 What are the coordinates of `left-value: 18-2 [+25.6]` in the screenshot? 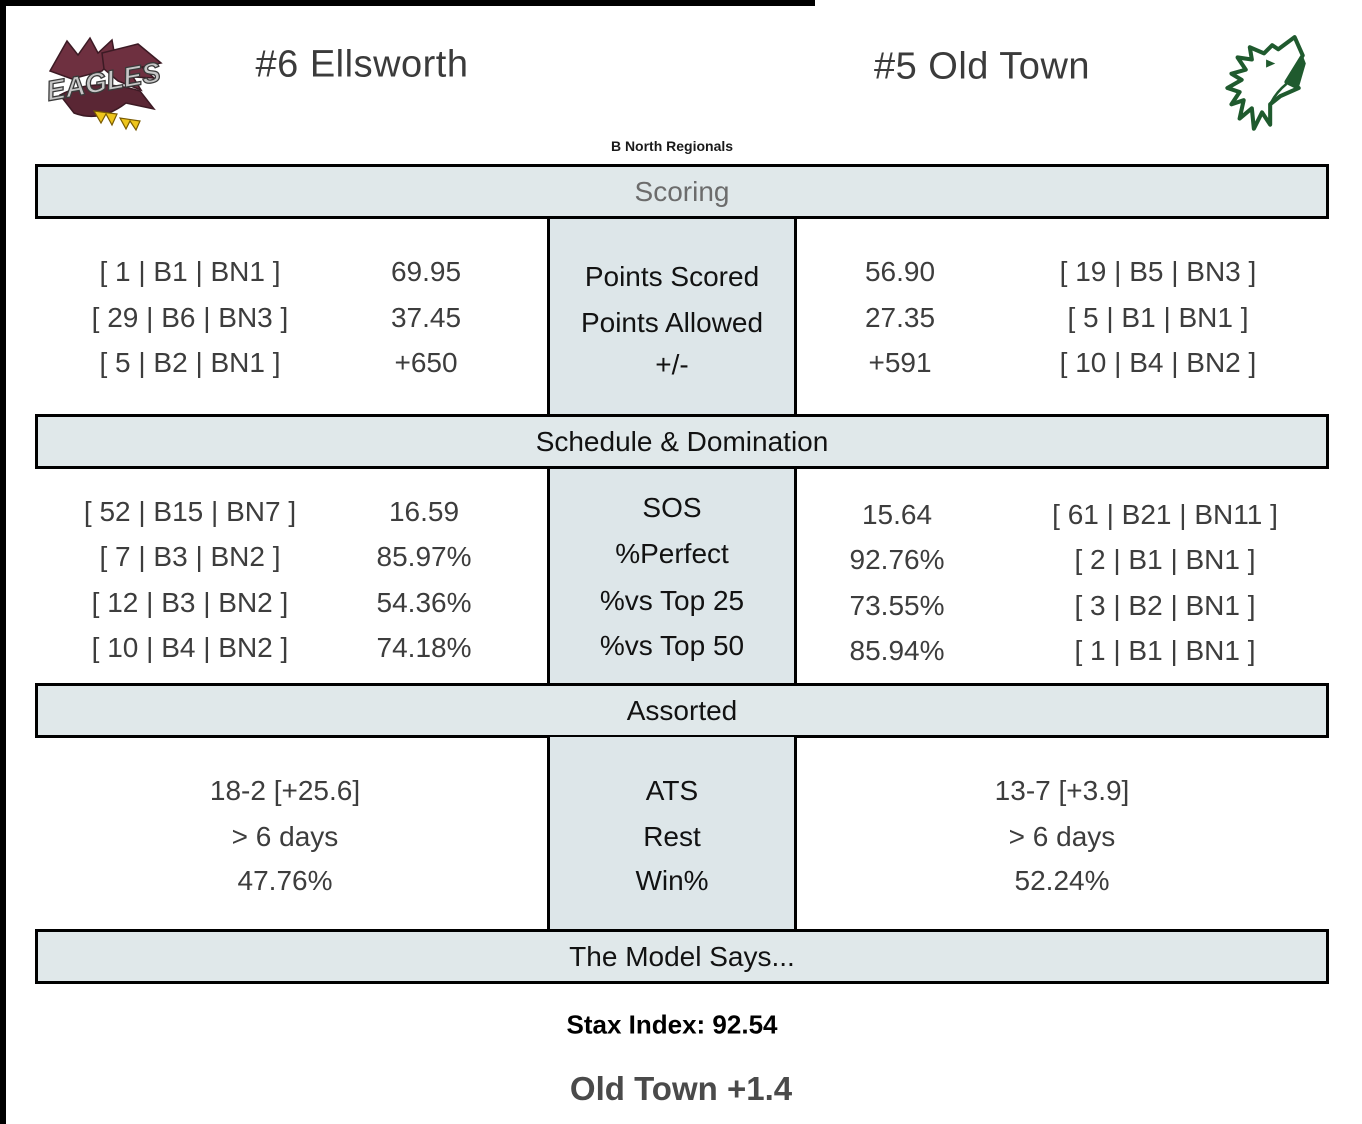 It's located at (285, 790).